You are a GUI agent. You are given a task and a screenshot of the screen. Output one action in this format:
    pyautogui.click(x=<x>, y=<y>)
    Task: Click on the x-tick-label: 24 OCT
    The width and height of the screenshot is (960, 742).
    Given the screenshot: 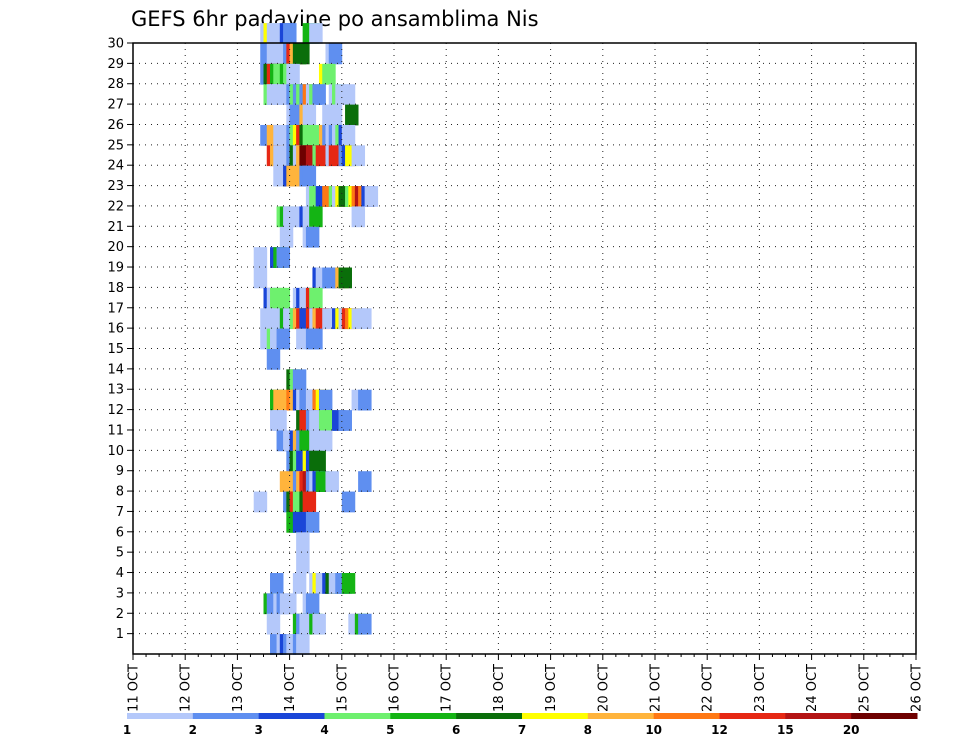 What is the action you would take?
    pyautogui.click(x=812, y=688)
    